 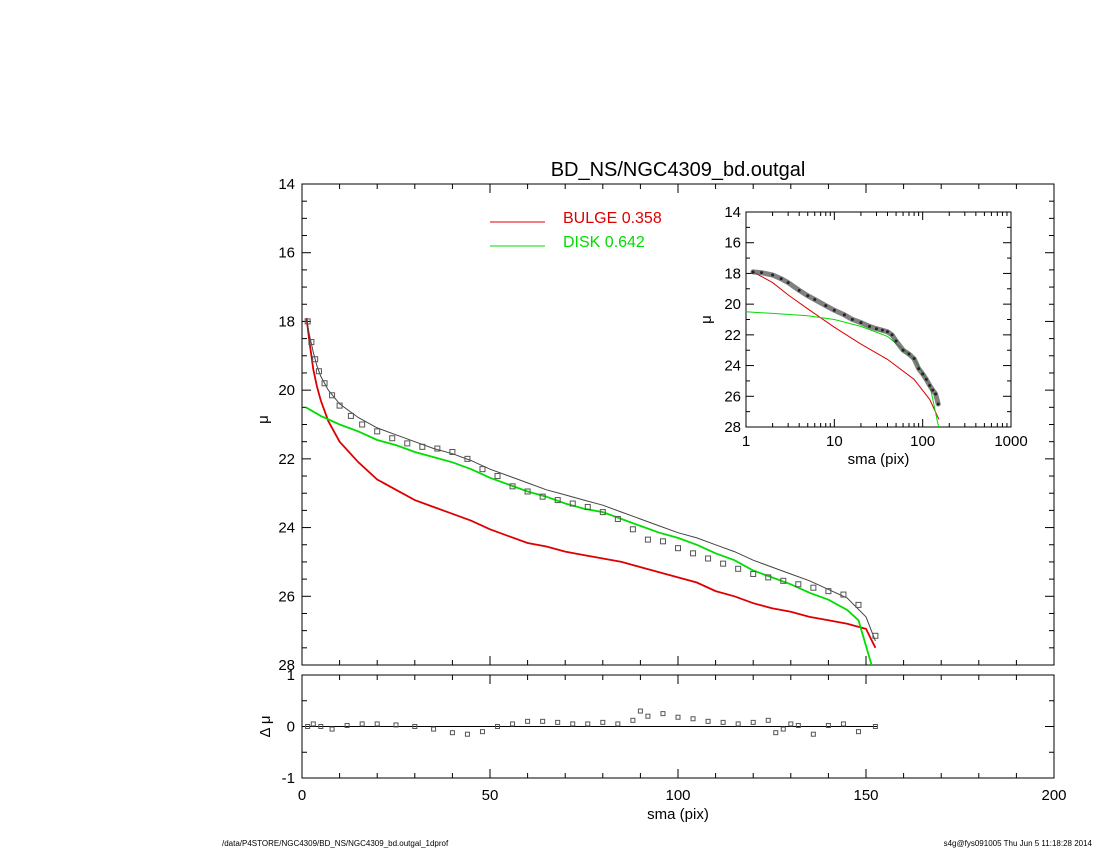 What do you see at coordinates (576, 230) in the screenshot?
I see `legend: BULGE 0.358 DISK 0.642` at bounding box center [576, 230].